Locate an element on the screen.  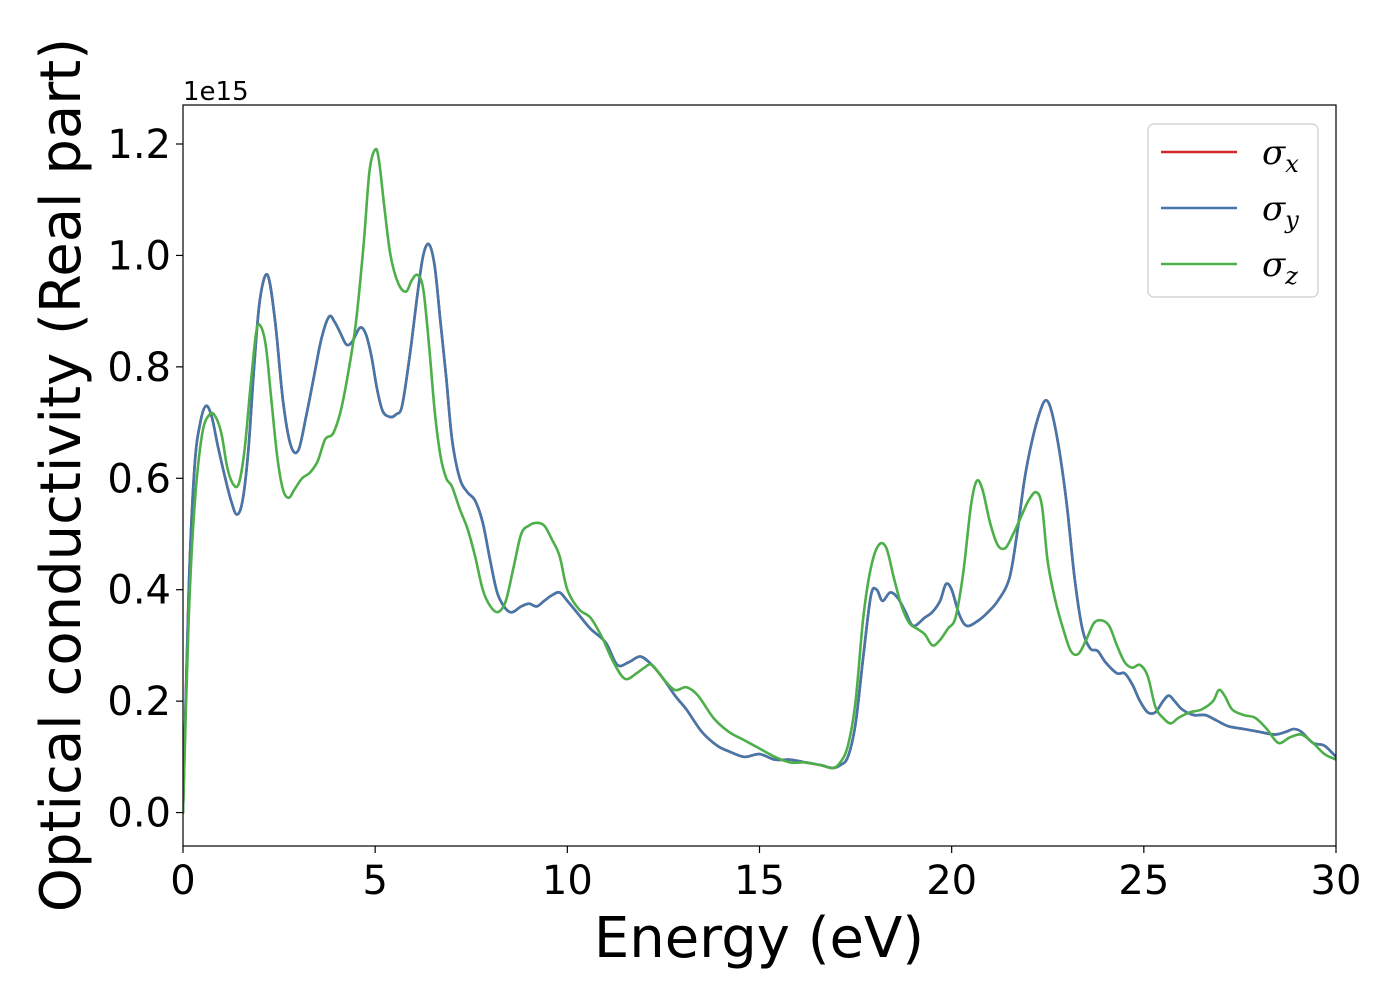
y-tick-label: 0.2 is located at coordinates (139, 702).